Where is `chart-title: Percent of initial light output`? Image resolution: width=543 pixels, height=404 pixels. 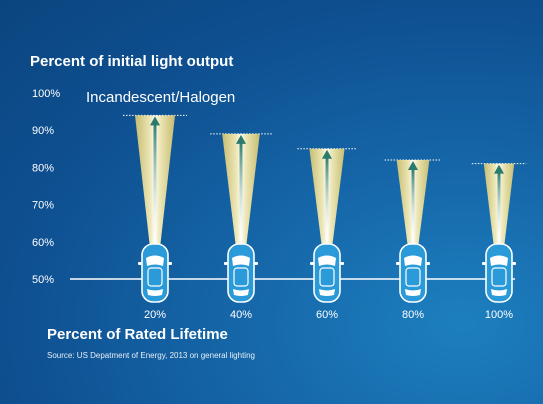
chart-title: Percent of initial light output is located at coordinates (132, 61).